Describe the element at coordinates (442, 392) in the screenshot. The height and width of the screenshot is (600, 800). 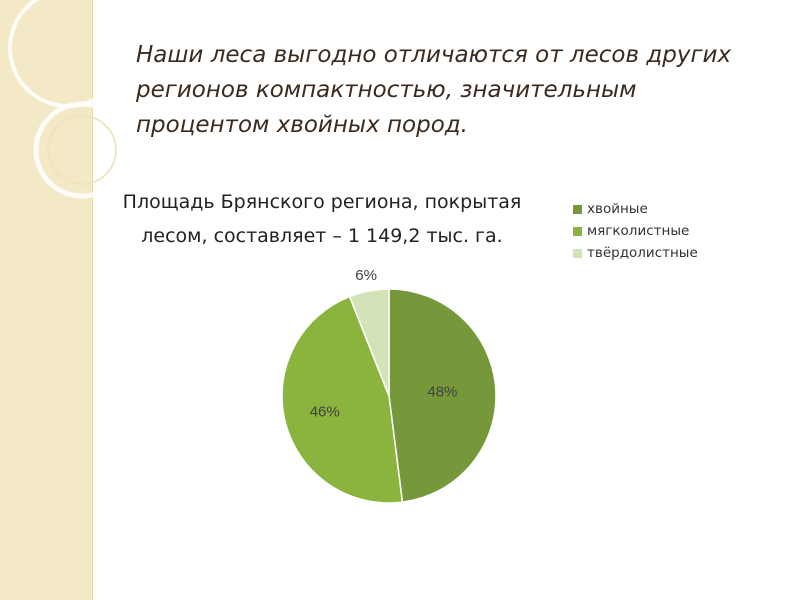
I see `data-label-хвойные: 48%` at that location.